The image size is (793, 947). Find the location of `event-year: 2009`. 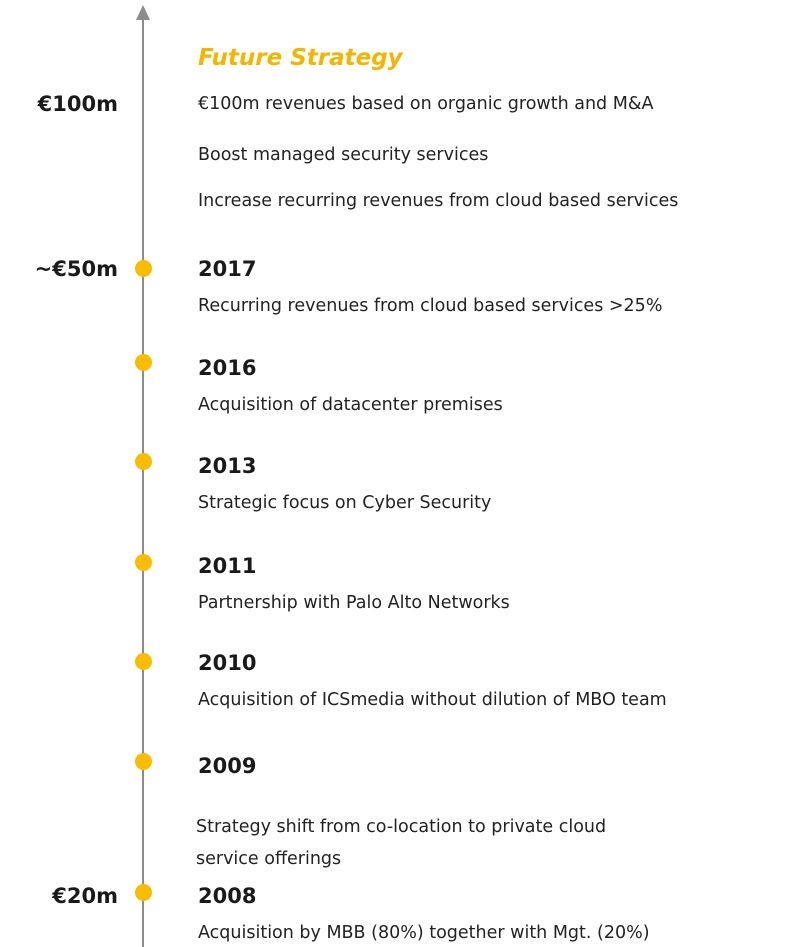

event-year: 2009 is located at coordinates (227, 766).